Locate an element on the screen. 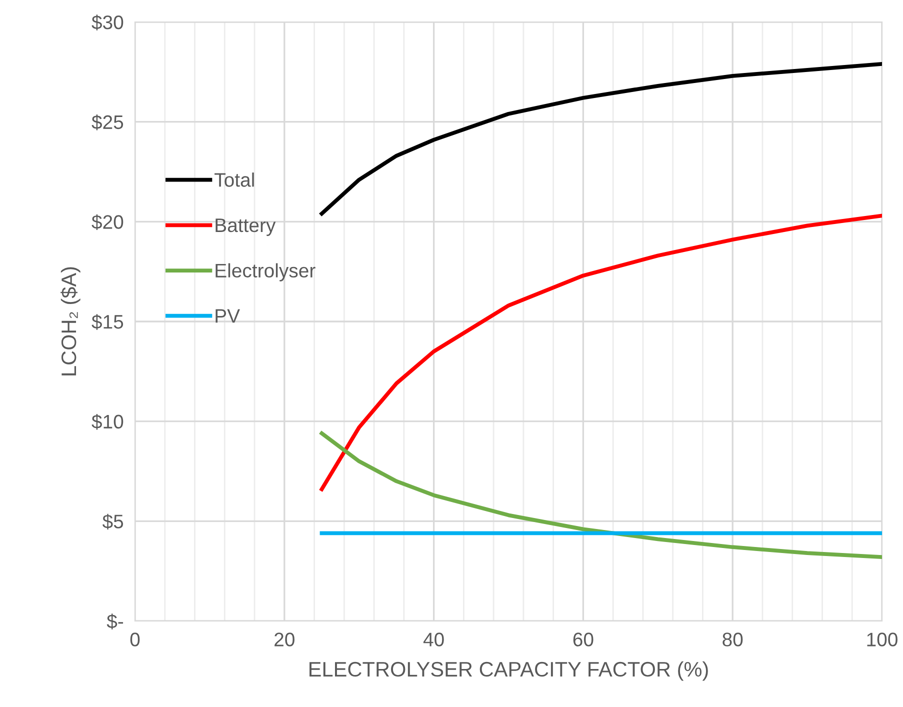  x-tick-label: 60 is located at coordinates (583, 639).